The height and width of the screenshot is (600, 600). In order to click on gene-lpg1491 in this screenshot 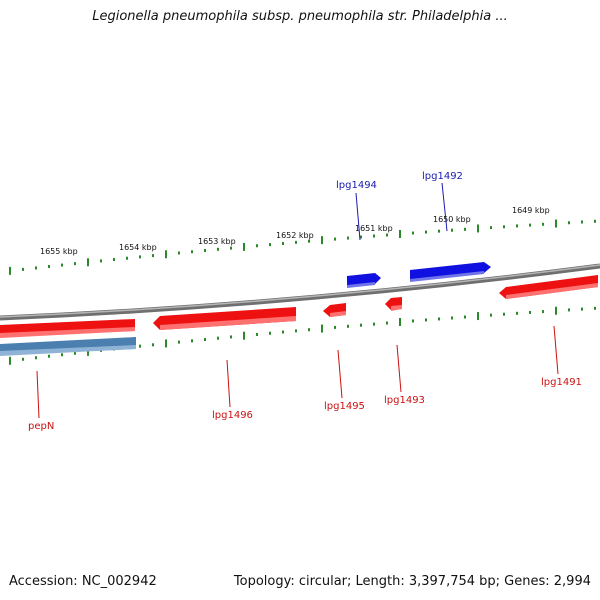, I will do `click(548, 287)`.